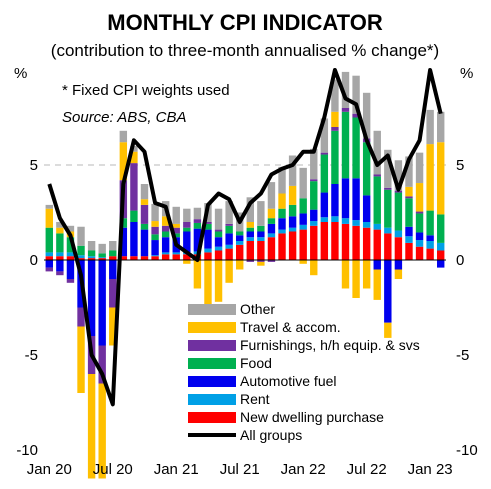 The image size is (491, 489). Describe the element at coordinates (27, 450) in the screenshot. I see `y-tick-label-left: -10` at that location.